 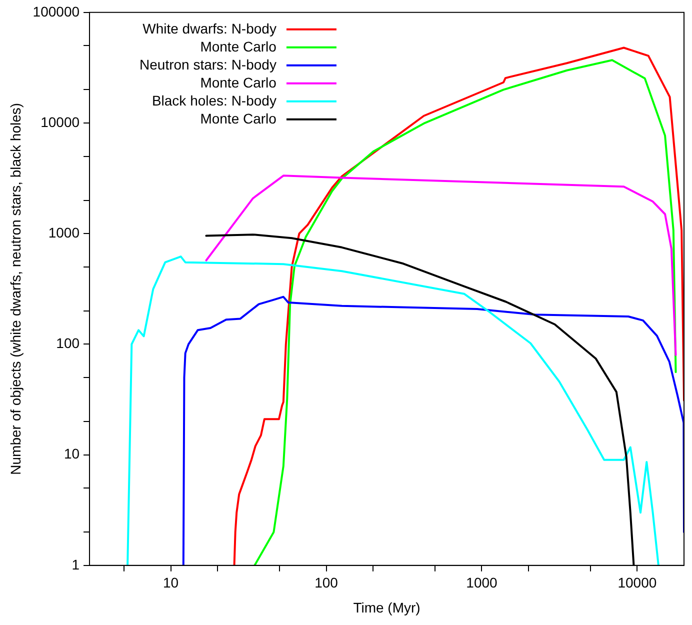 I want to click on x-tick-label: 100, so click(x=326, y=582).